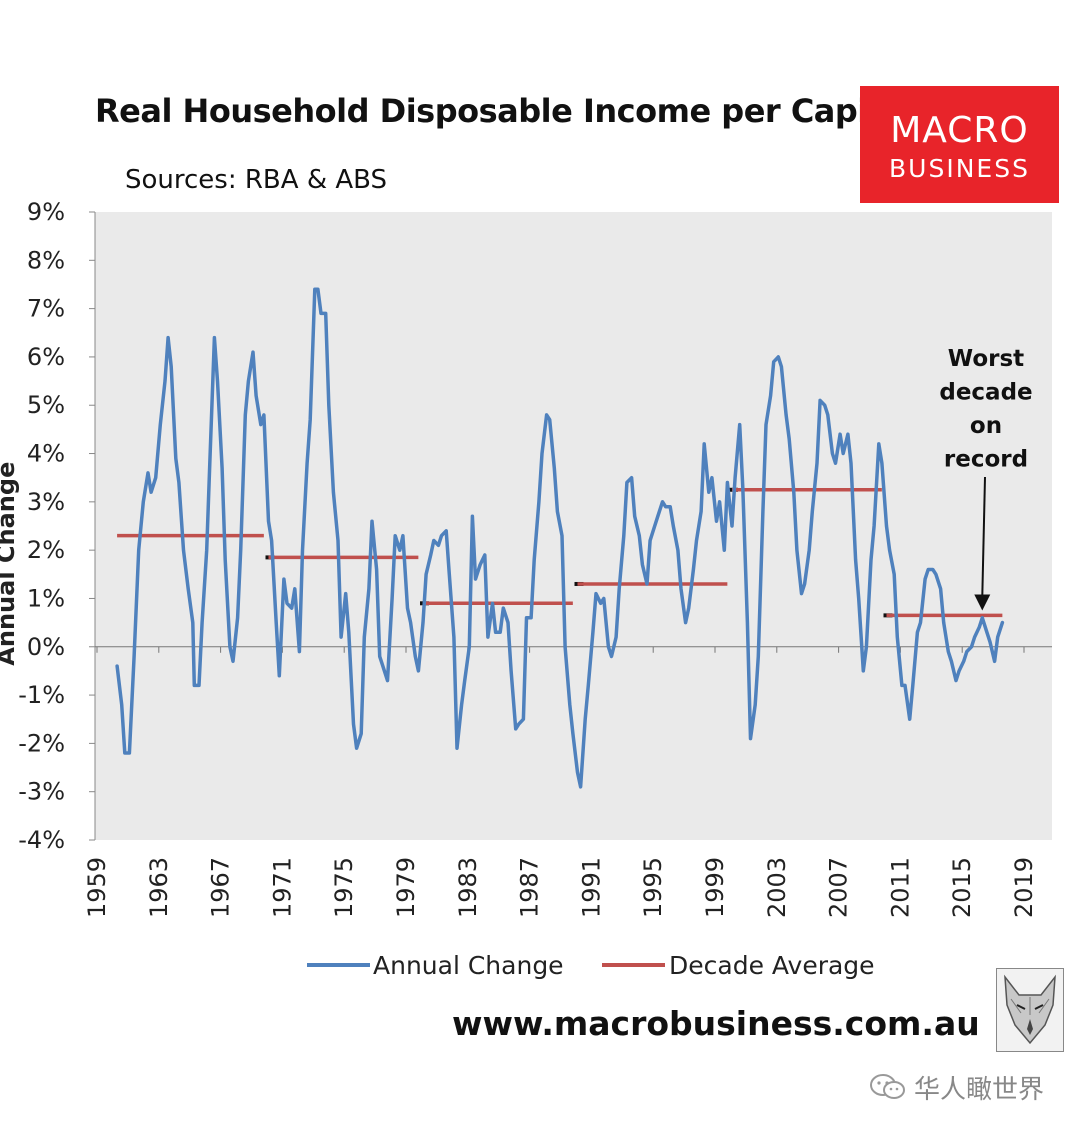  I want to click on fox-logo-icon, so click(1030, 1010).